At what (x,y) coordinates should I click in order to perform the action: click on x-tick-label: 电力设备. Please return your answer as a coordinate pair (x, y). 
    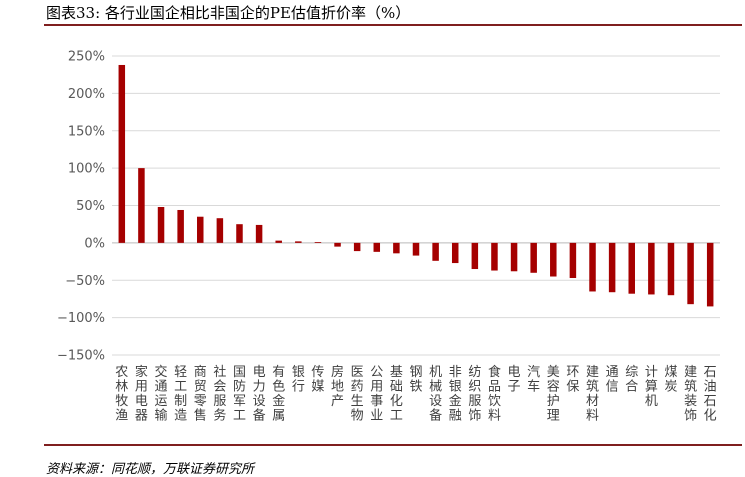
    Looking at the image, I should click on (259, 394).